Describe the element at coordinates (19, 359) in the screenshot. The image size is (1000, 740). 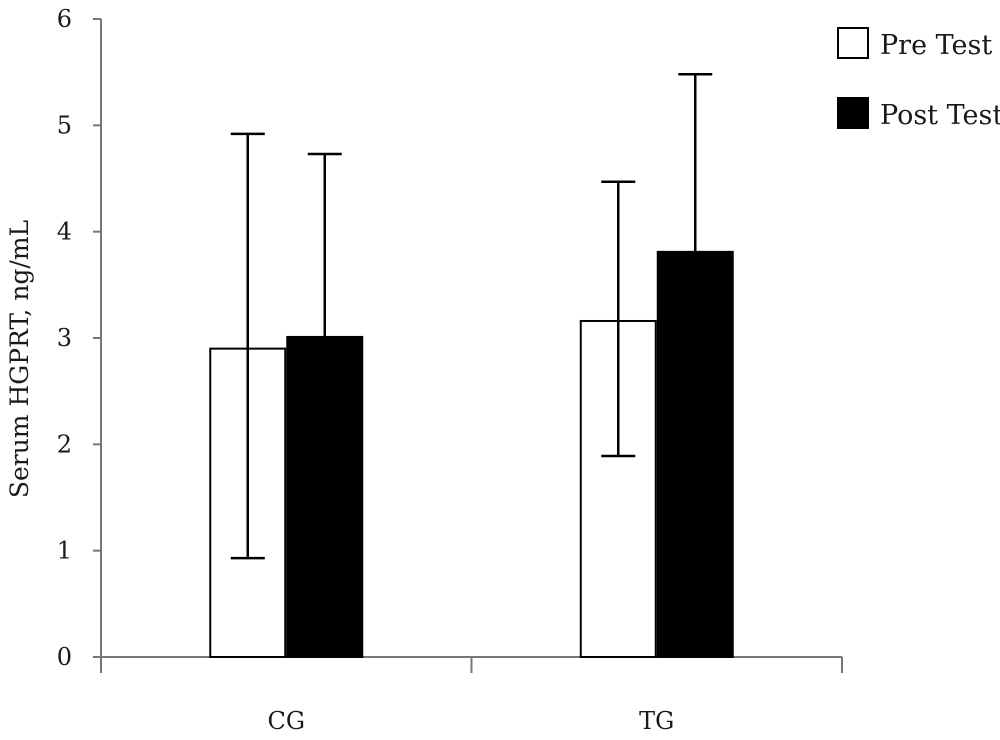
I see `y-axis-label: Serum HGPRT, ng/mL` at that location.